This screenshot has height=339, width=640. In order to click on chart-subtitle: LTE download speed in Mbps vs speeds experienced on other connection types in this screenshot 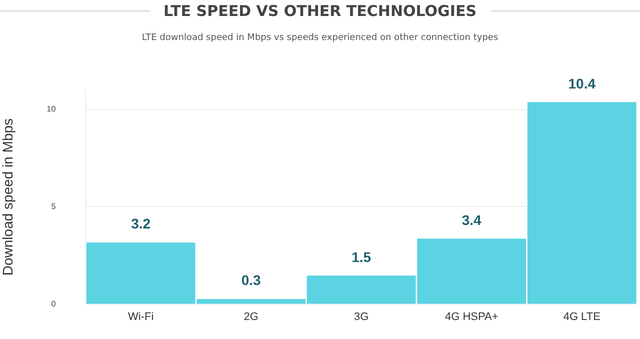, I will do `click(320, 38)`.